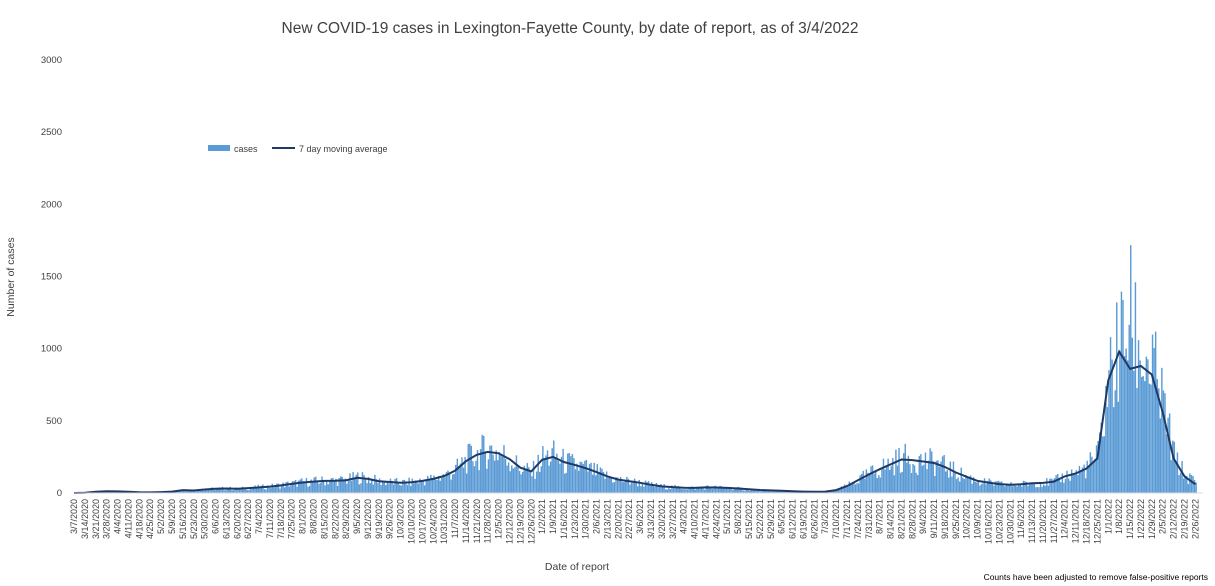 This screenshot has width=1215, height=586. What do you see at coordinates (575, 519) in the screenshot?
I see `x-tick-label: 1/23/2021` at bounding box center [575, 519].